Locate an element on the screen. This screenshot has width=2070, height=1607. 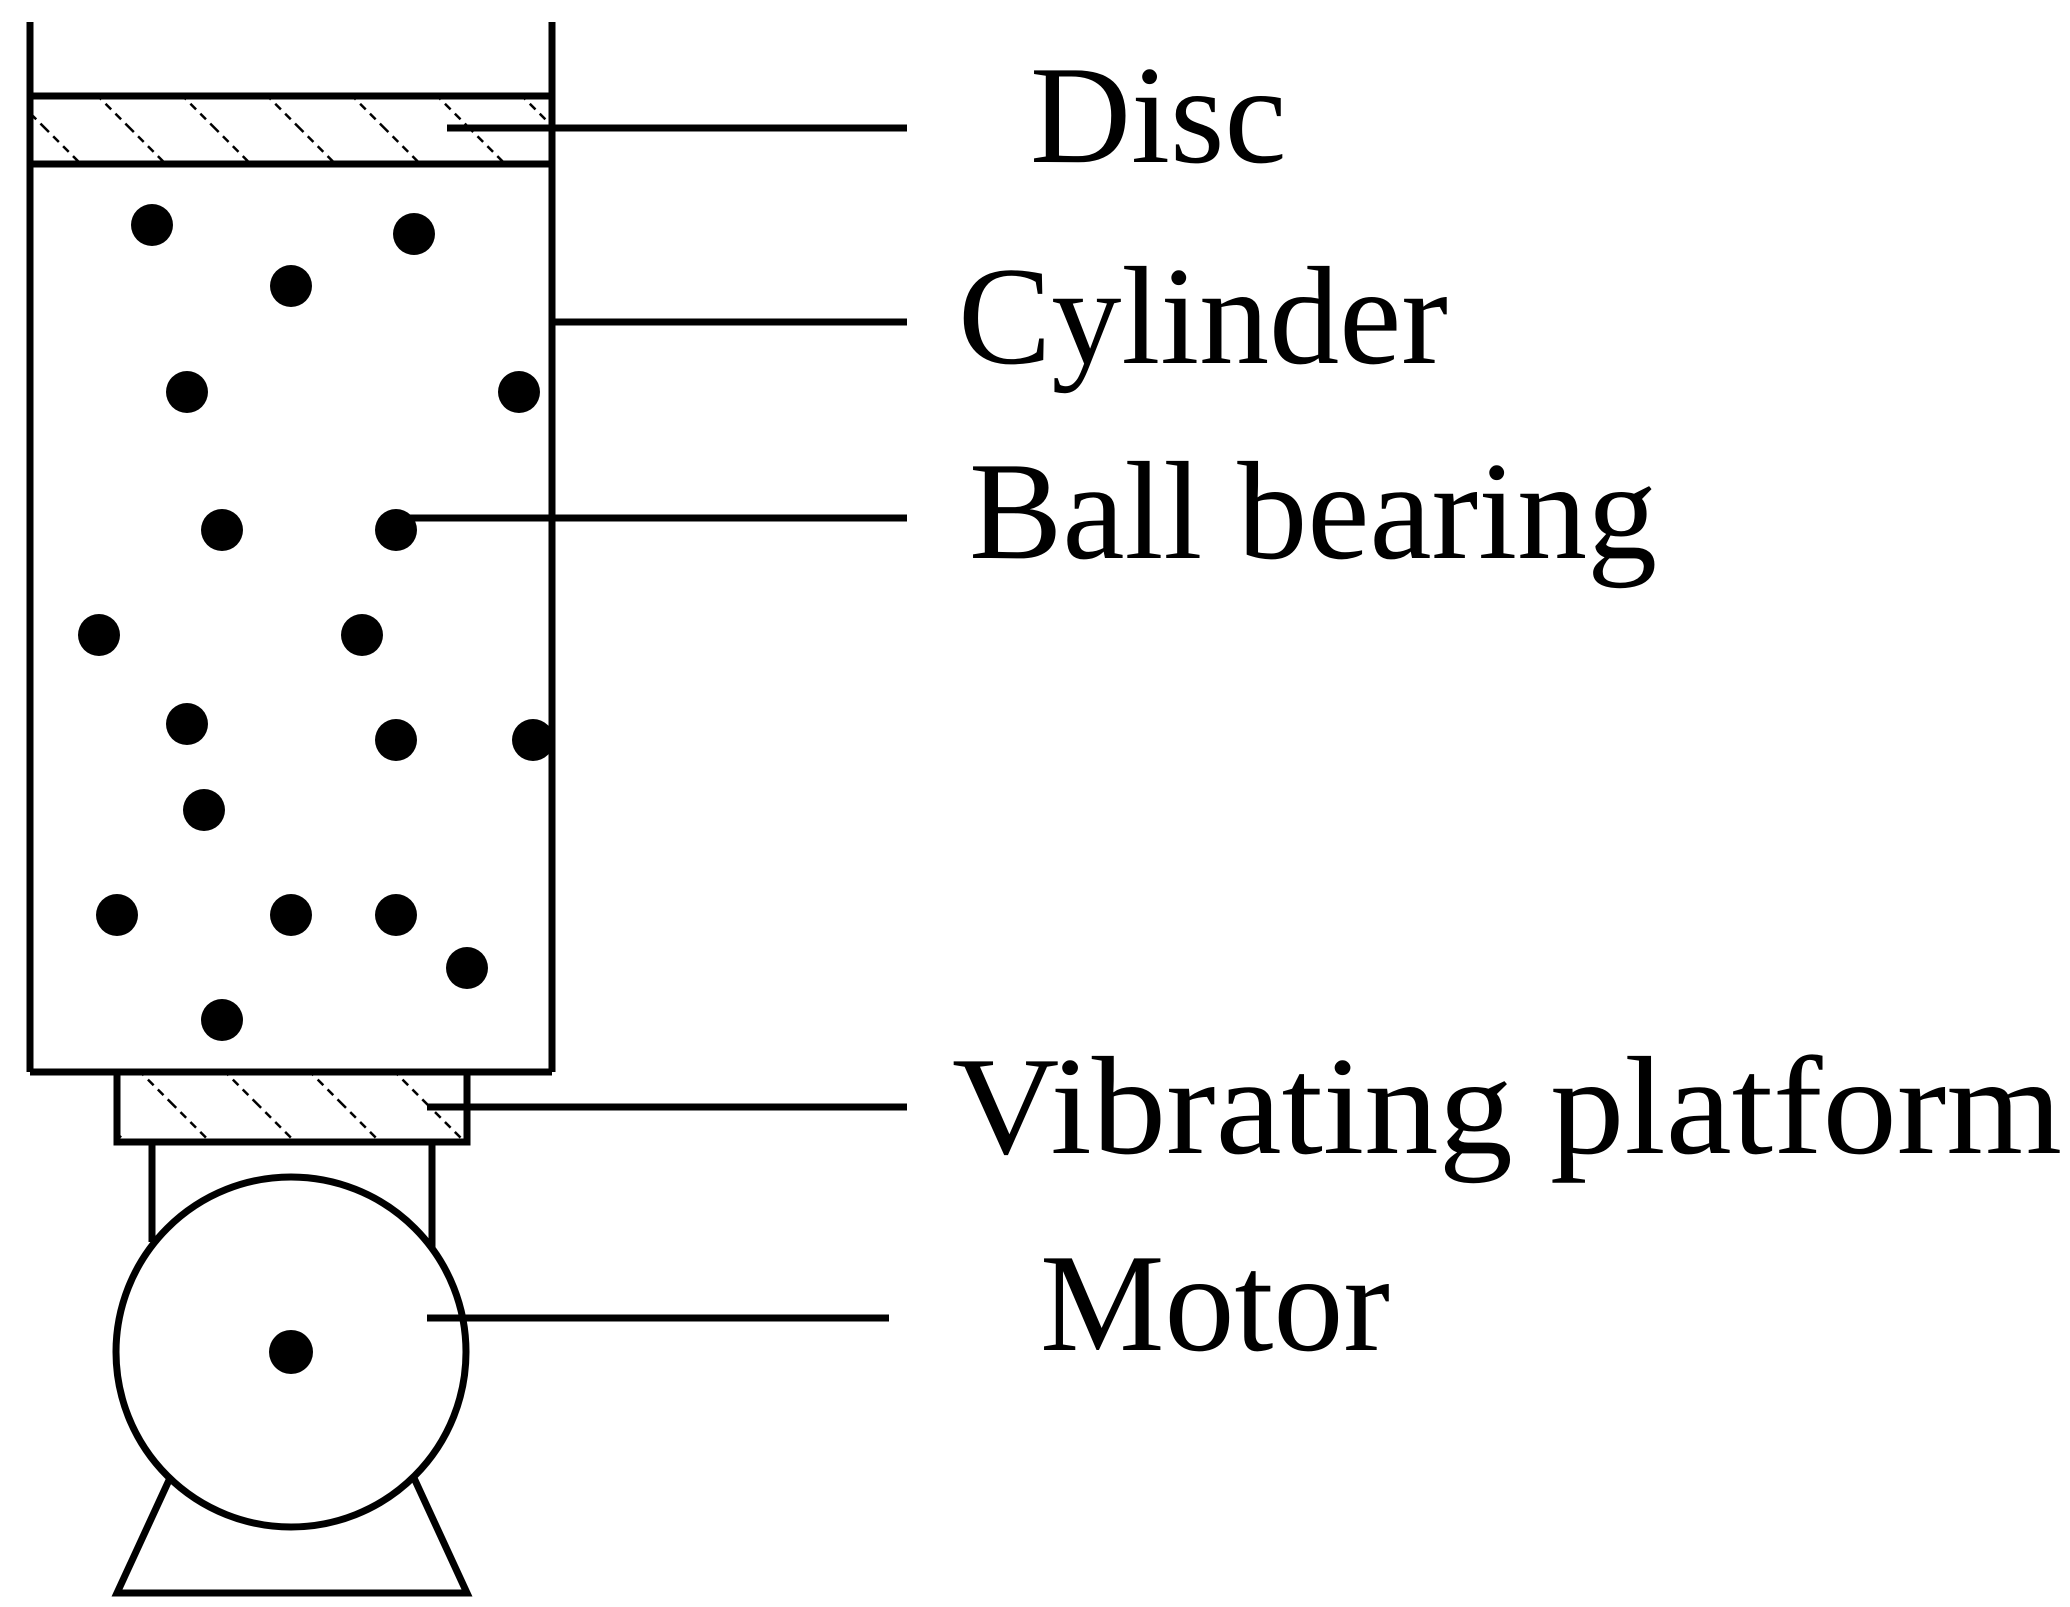
ball-bearing-label: Ball bearing is located at coordinates (1313, 511).